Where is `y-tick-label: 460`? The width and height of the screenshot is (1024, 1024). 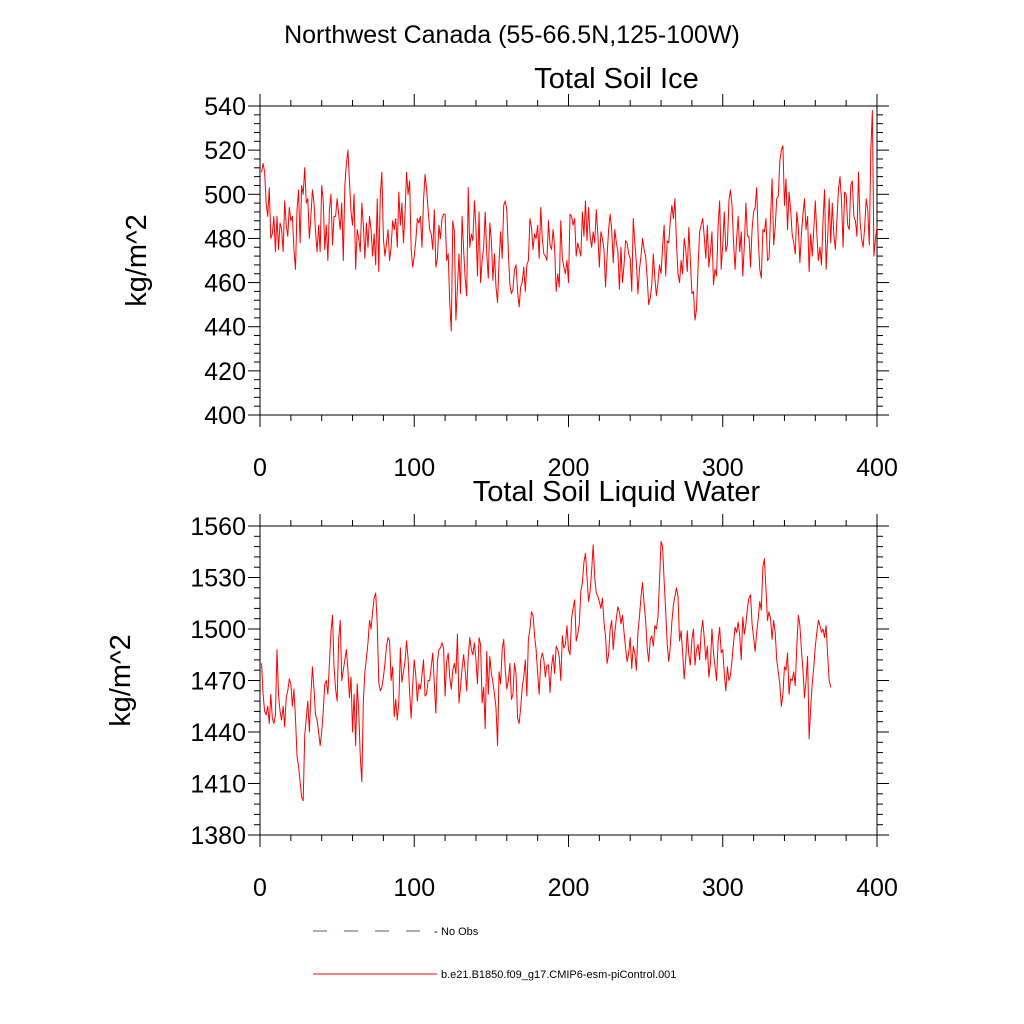 y-tick-label: 460 is located at coordinates (225, 284).